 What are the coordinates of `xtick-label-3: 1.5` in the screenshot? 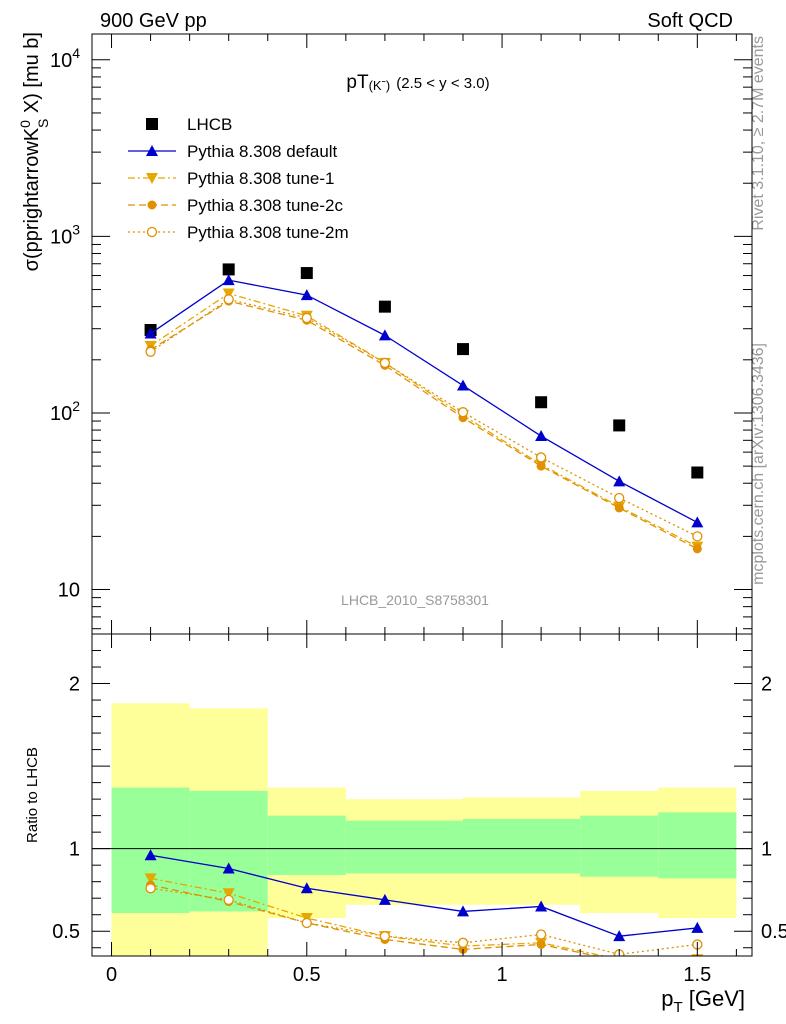 It's located at (697, 975).